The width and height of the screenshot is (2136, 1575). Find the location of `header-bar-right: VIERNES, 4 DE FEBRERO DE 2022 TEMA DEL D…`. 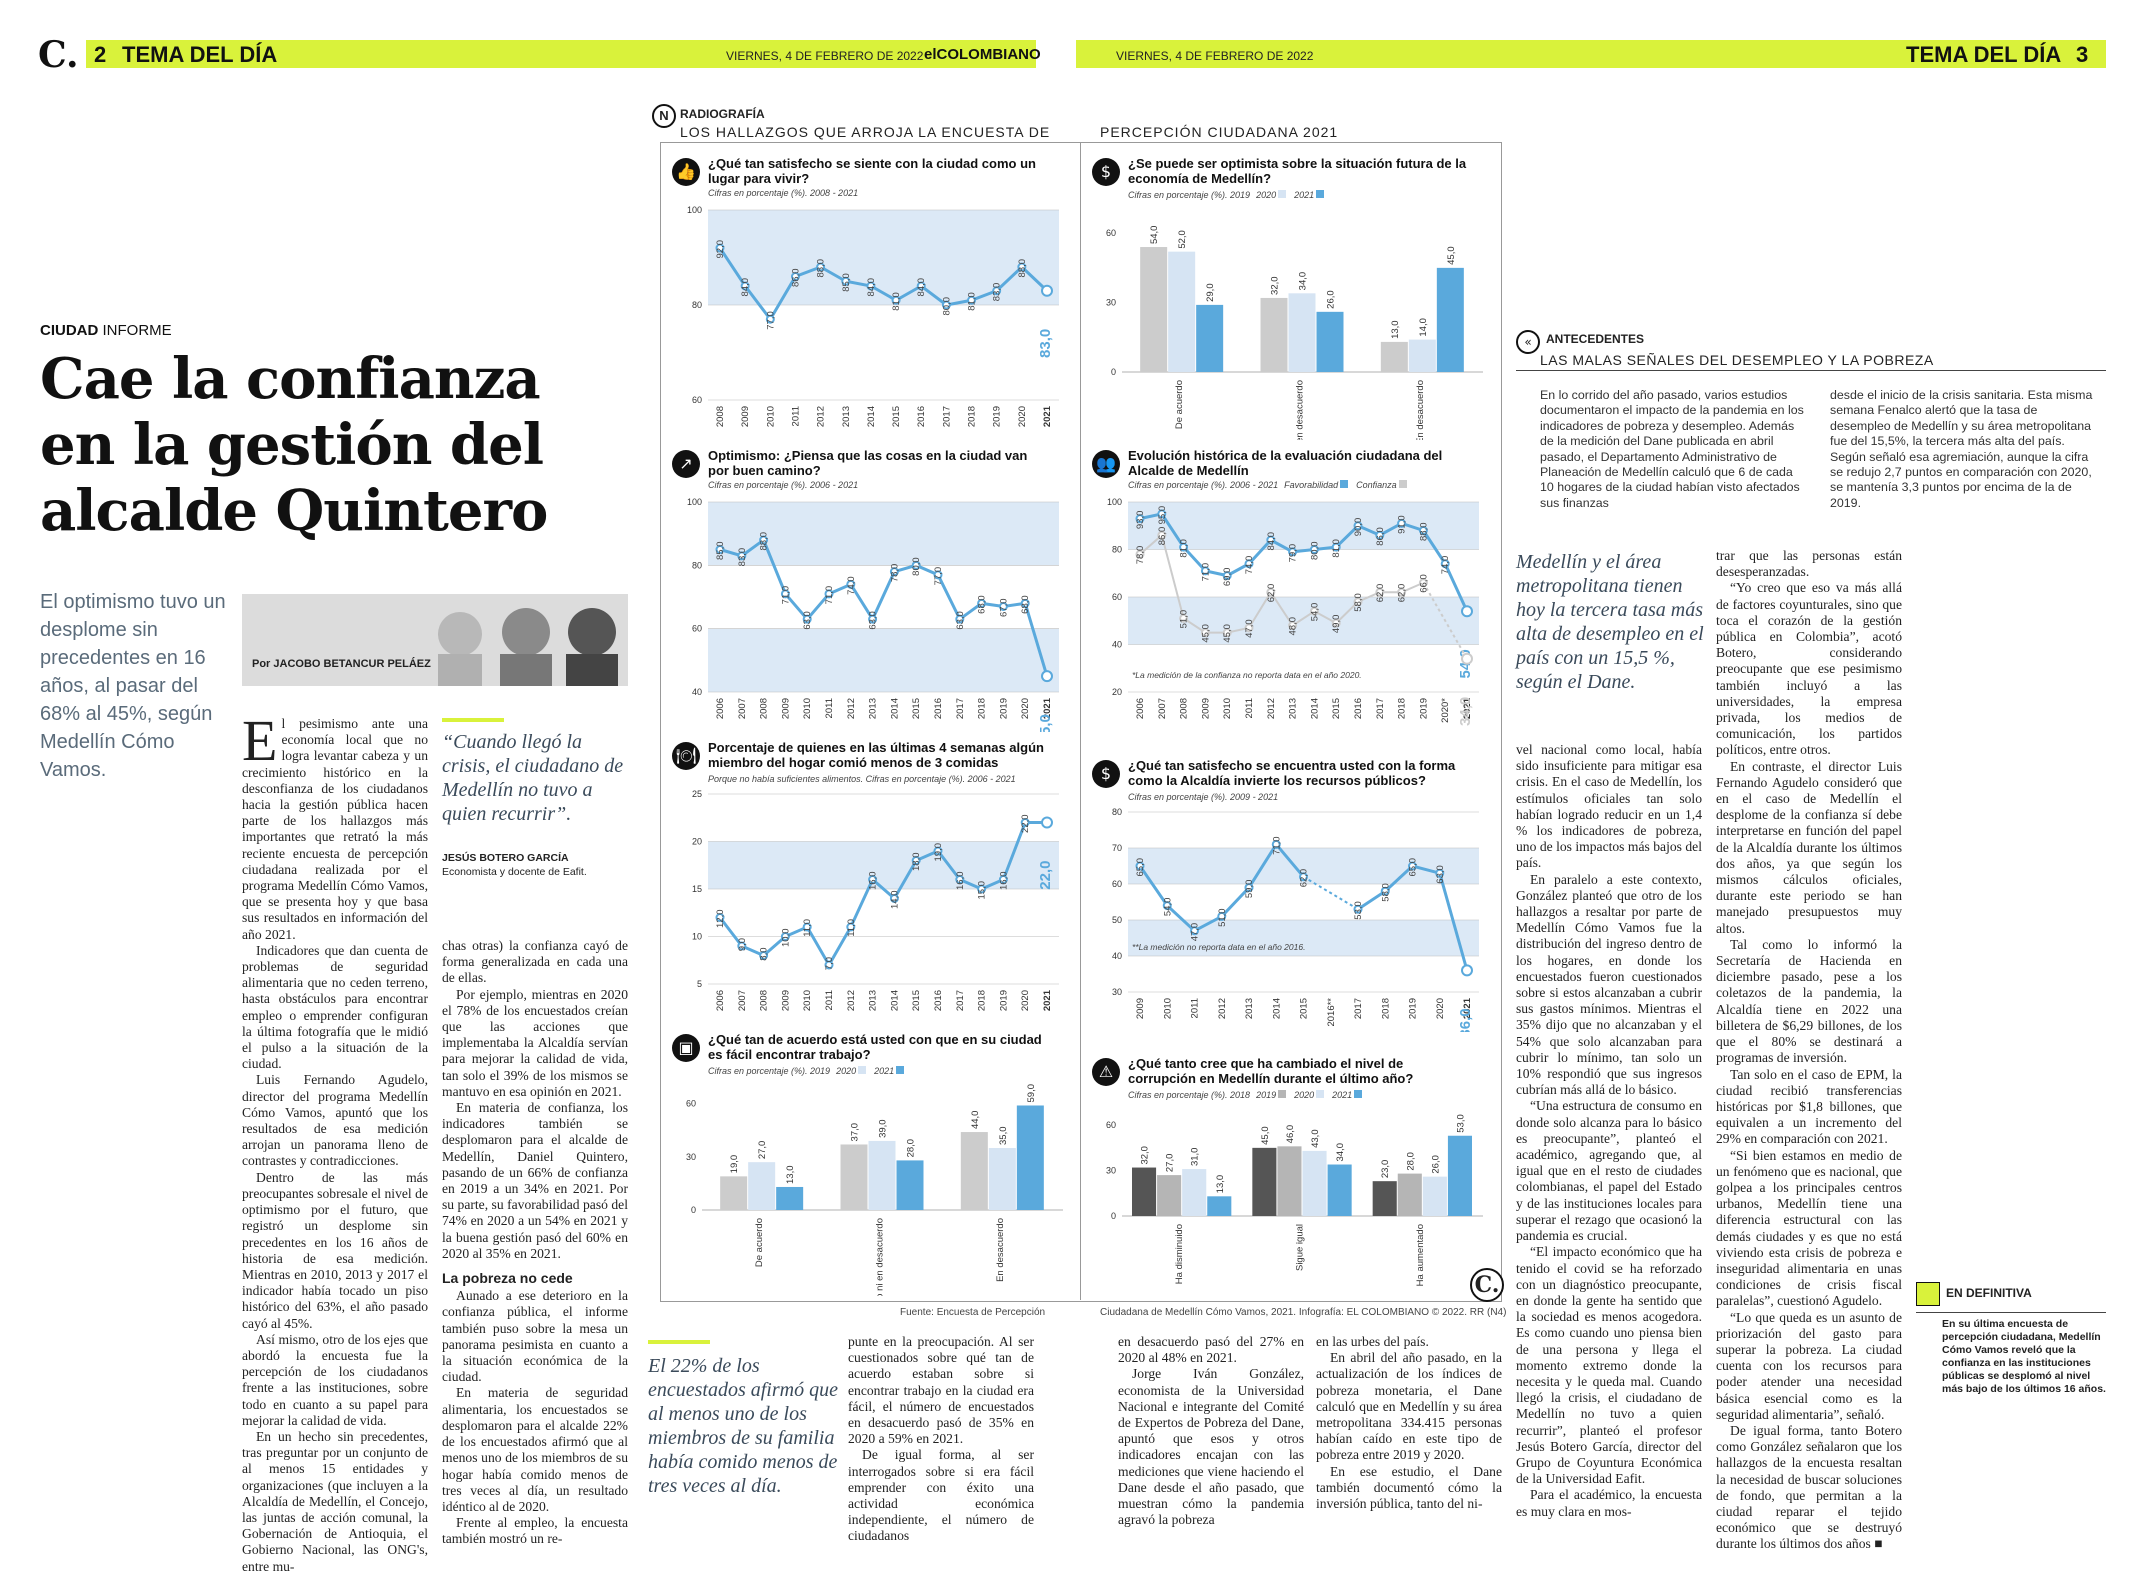

header-bar-right: VIERNES, 4 DE FEBRERO DE 2022 TEMA DEL D… is located at coordinates (1591, 54).